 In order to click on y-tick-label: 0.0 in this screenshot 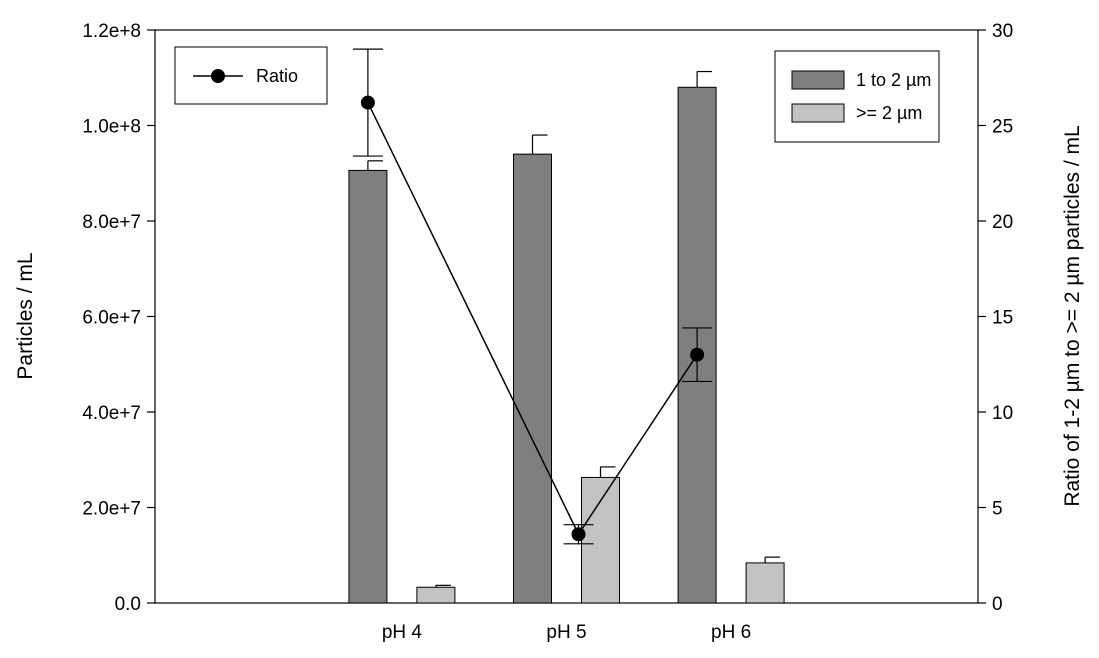, I will do `click(128, 604)`.